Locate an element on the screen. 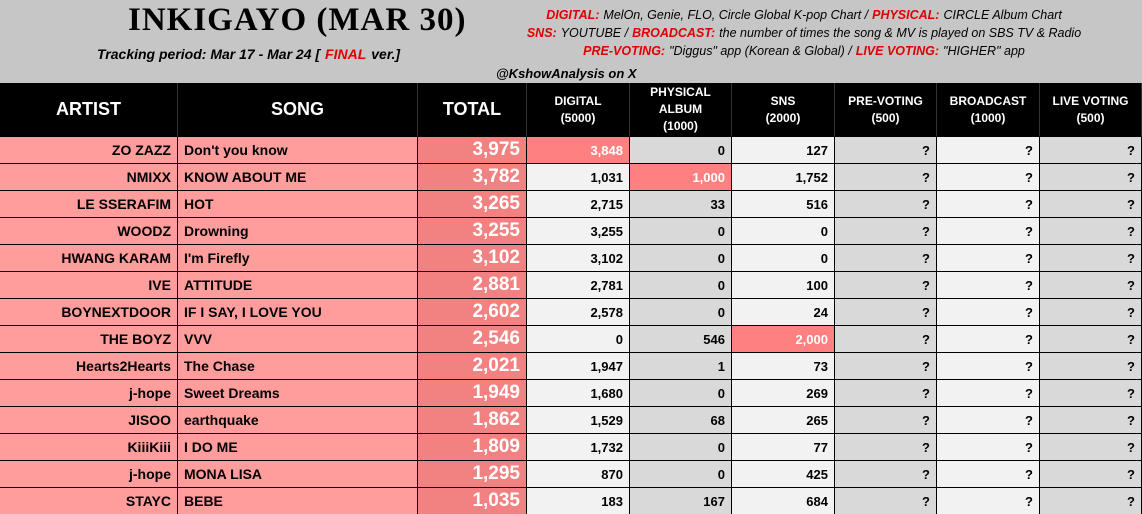 The image size is (1142, 514). table-cell: 269 is located at coordinates (783, 393).